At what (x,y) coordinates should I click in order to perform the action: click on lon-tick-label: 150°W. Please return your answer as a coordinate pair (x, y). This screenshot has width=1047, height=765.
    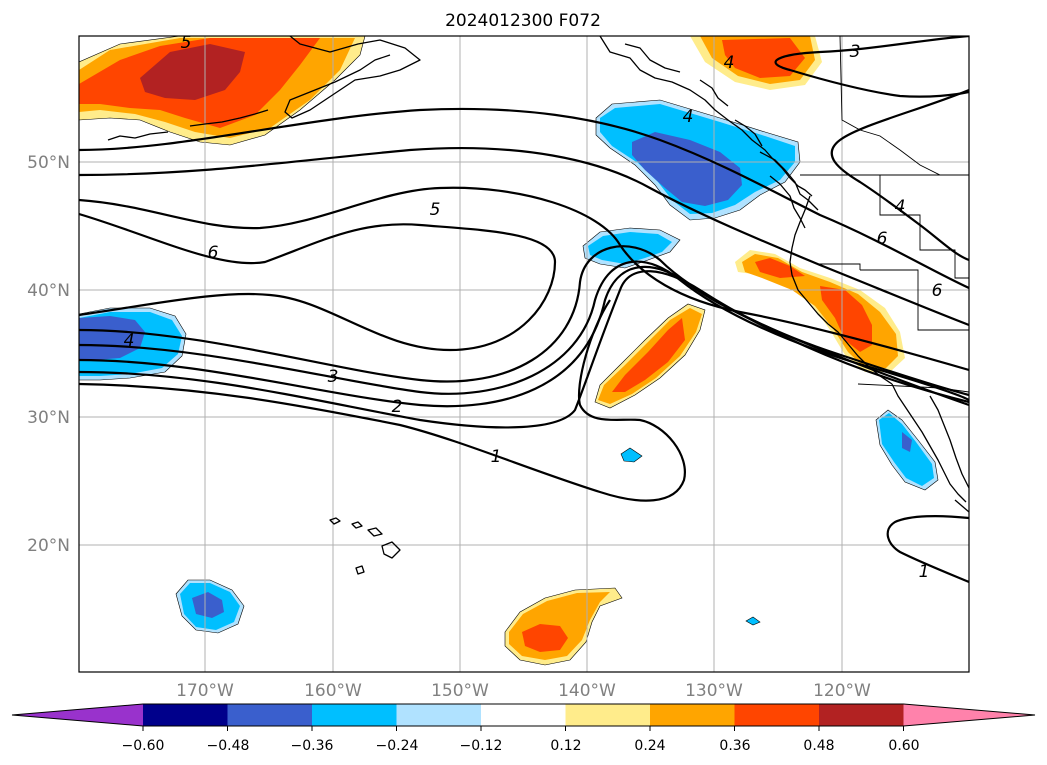
    Looking at the image, I should click on (460, 691).